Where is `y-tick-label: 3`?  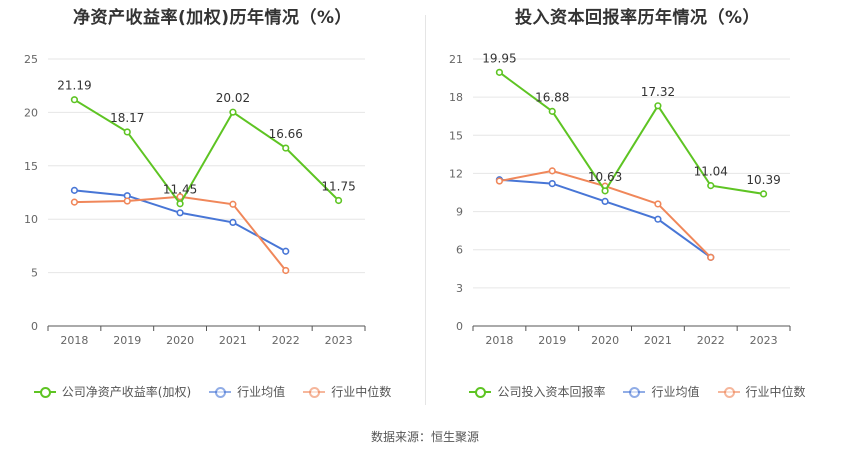
y-tick-label: 3 is located at coordinates (459, 288).